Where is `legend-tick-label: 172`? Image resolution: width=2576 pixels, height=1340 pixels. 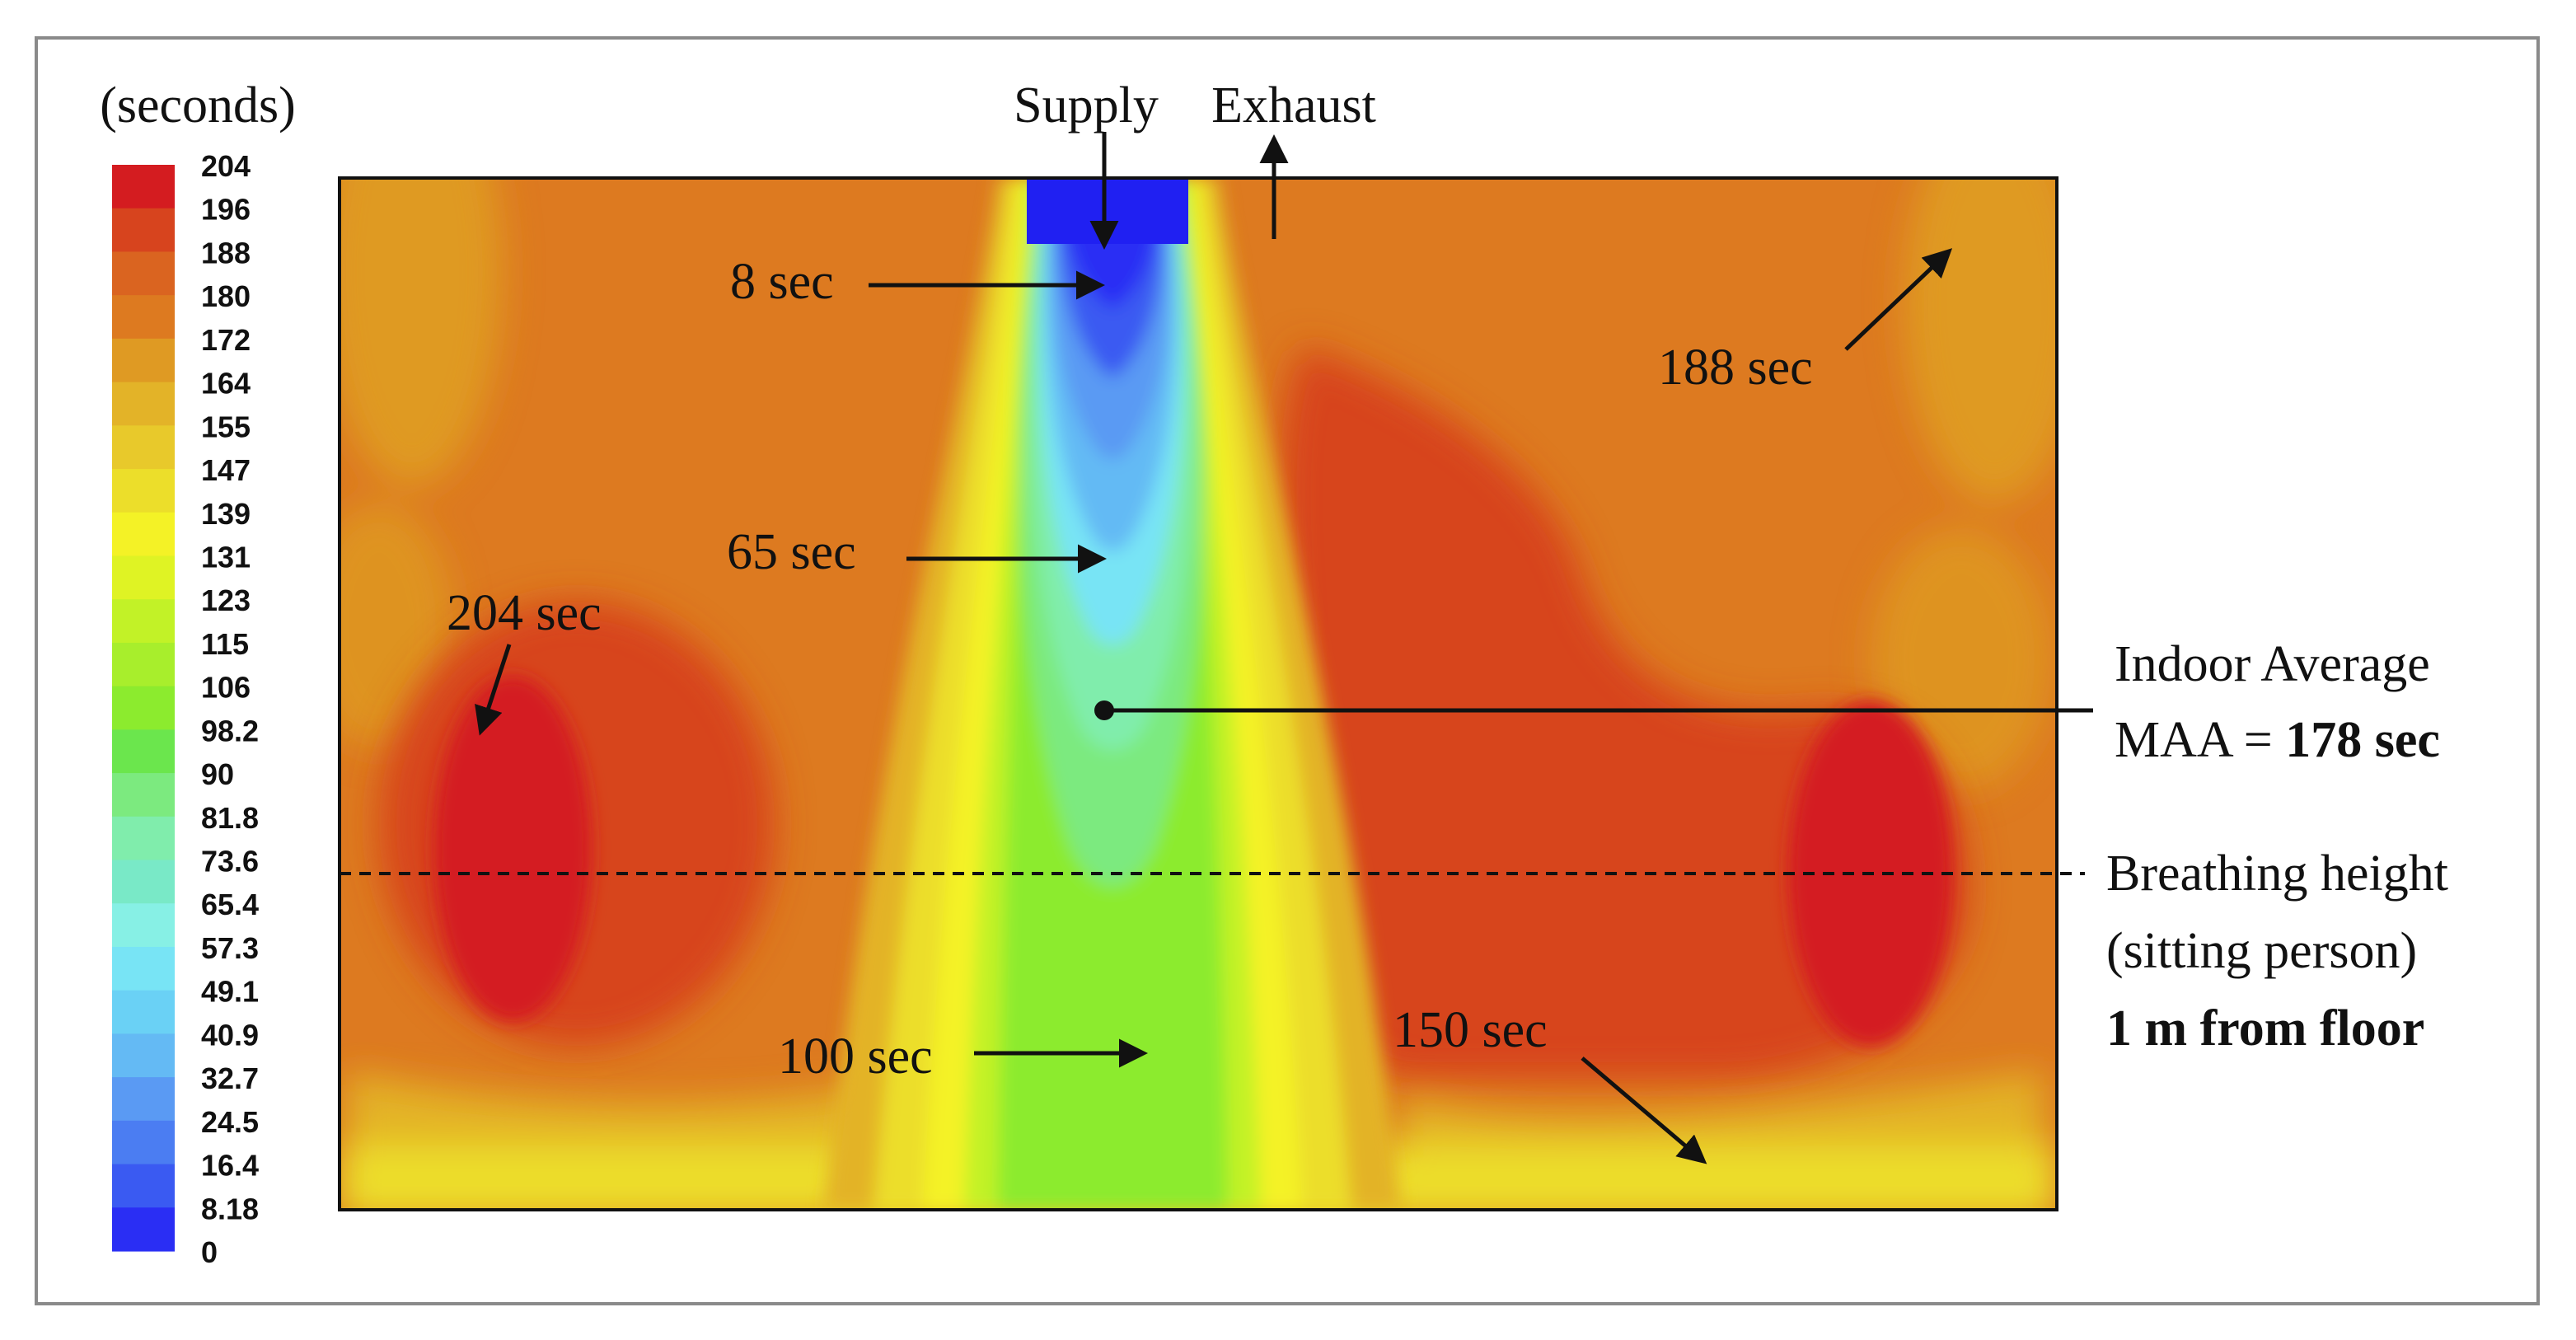
legend-tick-label: 172 is located at coordinates (226, 340).